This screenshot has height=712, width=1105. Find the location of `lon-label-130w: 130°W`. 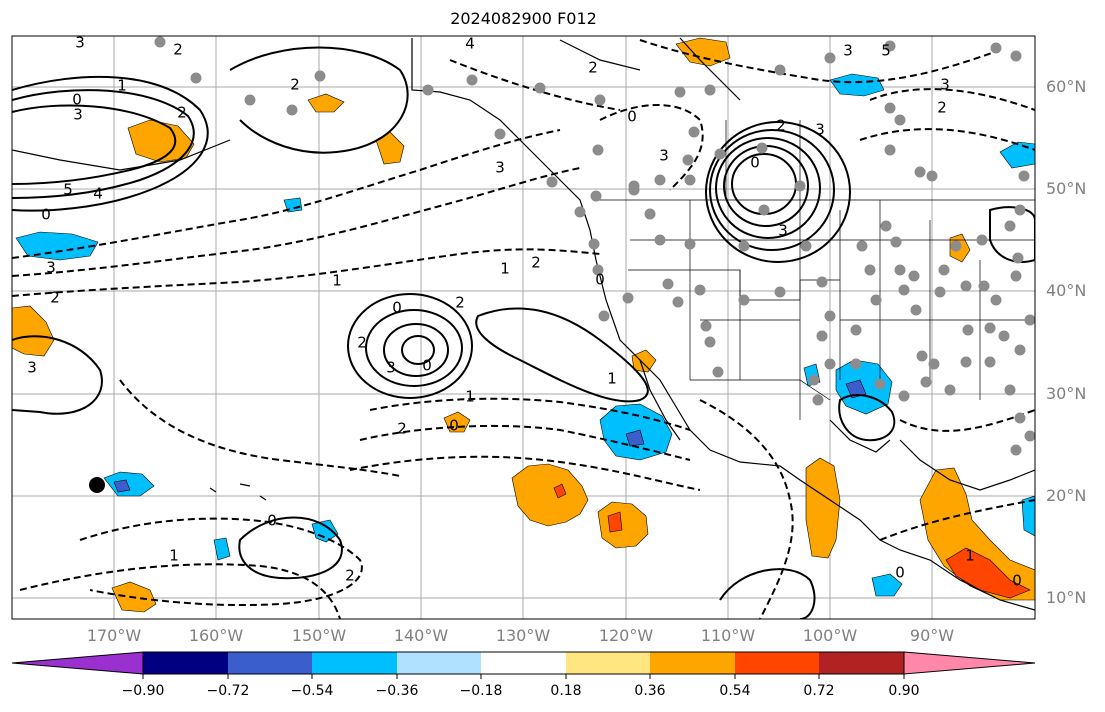

lon-label-130w: 130°W is located at coordinates (523, 635).